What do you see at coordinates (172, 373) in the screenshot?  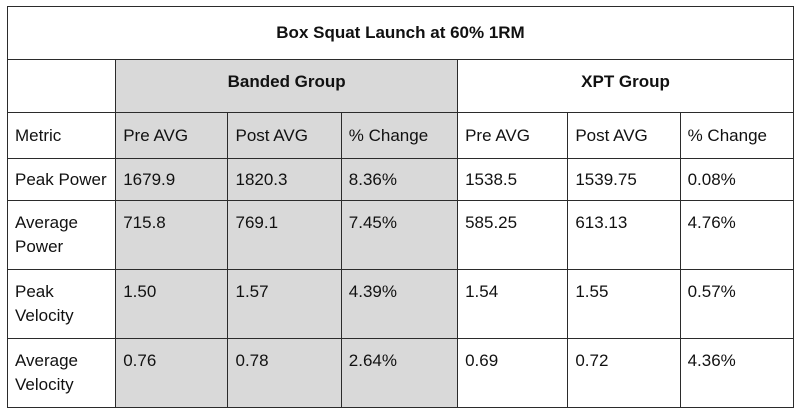 I see `value-cell: 0.76` at bounding box center [172, 373].